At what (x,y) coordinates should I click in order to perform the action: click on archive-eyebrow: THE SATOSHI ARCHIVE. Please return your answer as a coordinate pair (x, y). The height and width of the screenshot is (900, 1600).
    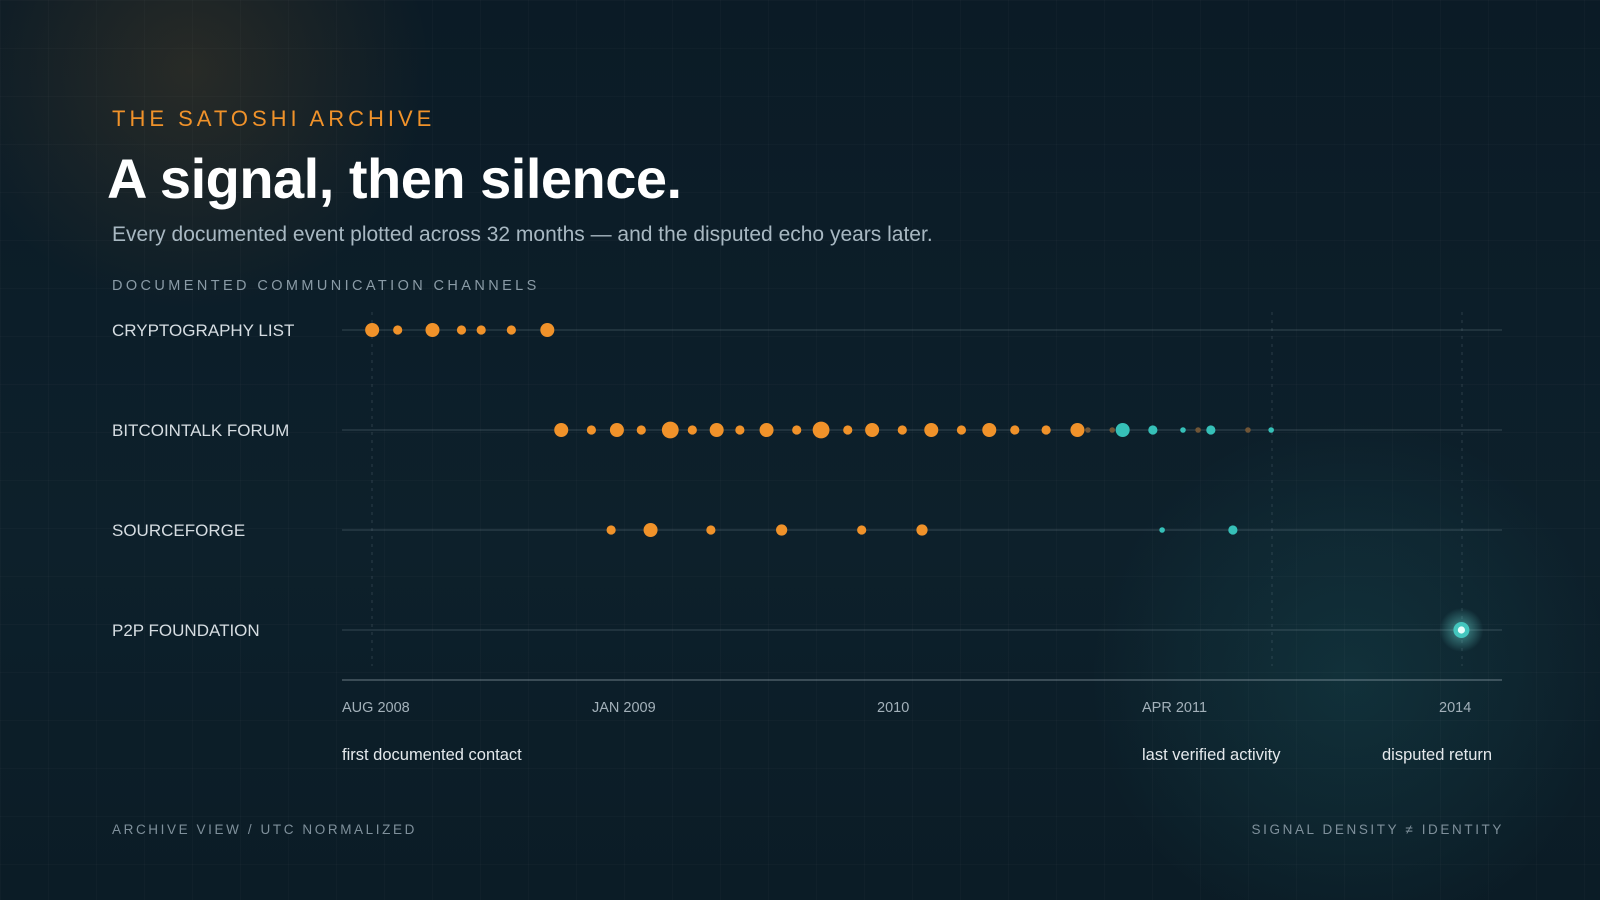
    Looking at the image, I should click on (274, 118).